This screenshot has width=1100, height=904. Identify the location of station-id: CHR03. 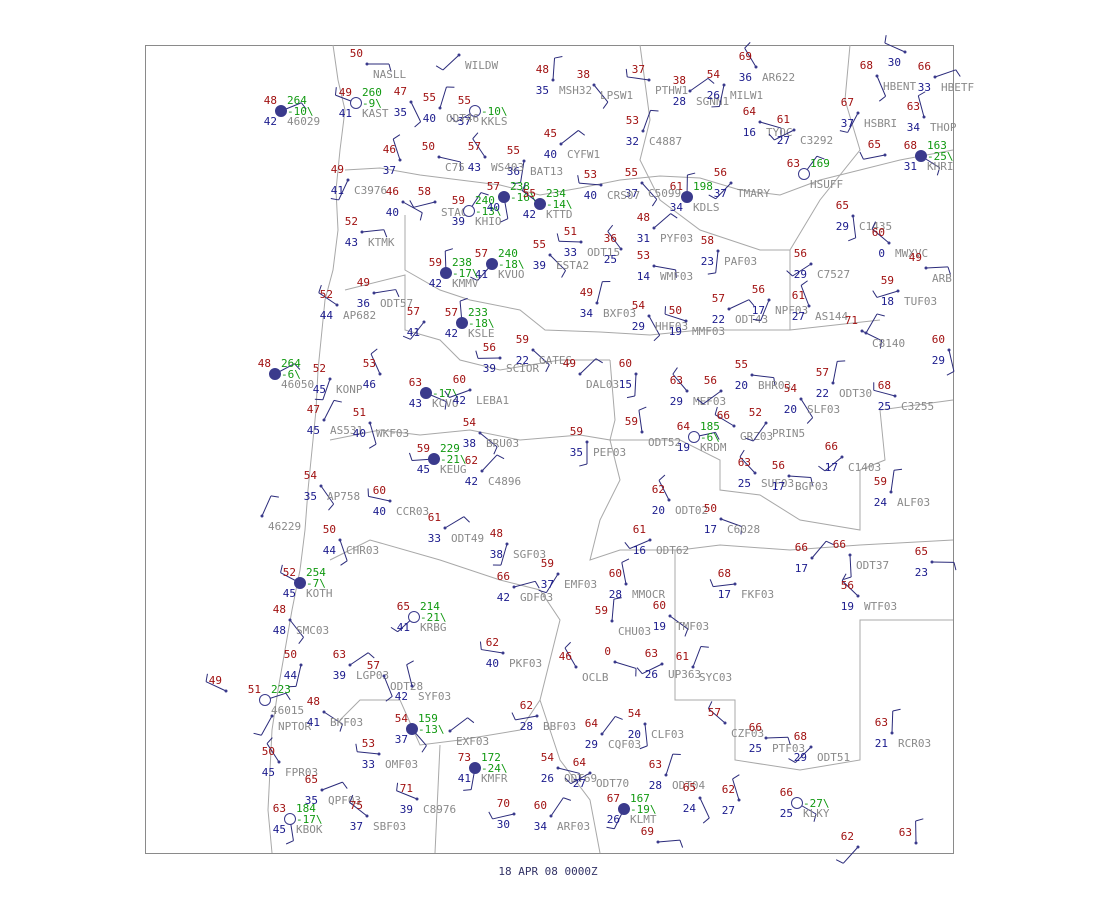
(362, 550).